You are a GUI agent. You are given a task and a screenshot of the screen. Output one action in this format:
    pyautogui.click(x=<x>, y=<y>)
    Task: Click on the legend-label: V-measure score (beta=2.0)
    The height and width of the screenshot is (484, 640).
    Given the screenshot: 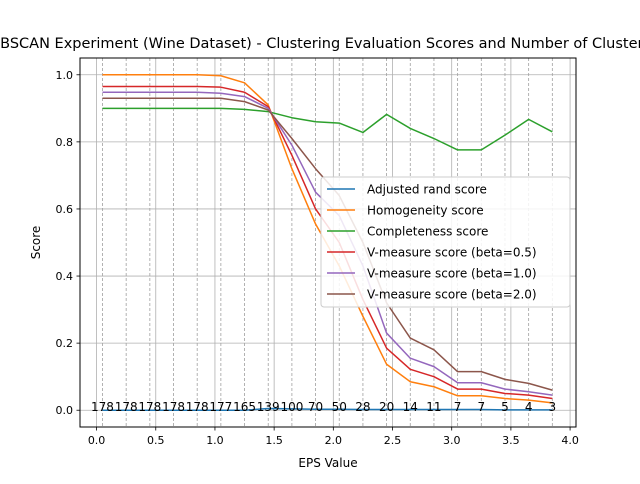 What is the action you would take?
    pyautogui.click(x=452, y=295)
    